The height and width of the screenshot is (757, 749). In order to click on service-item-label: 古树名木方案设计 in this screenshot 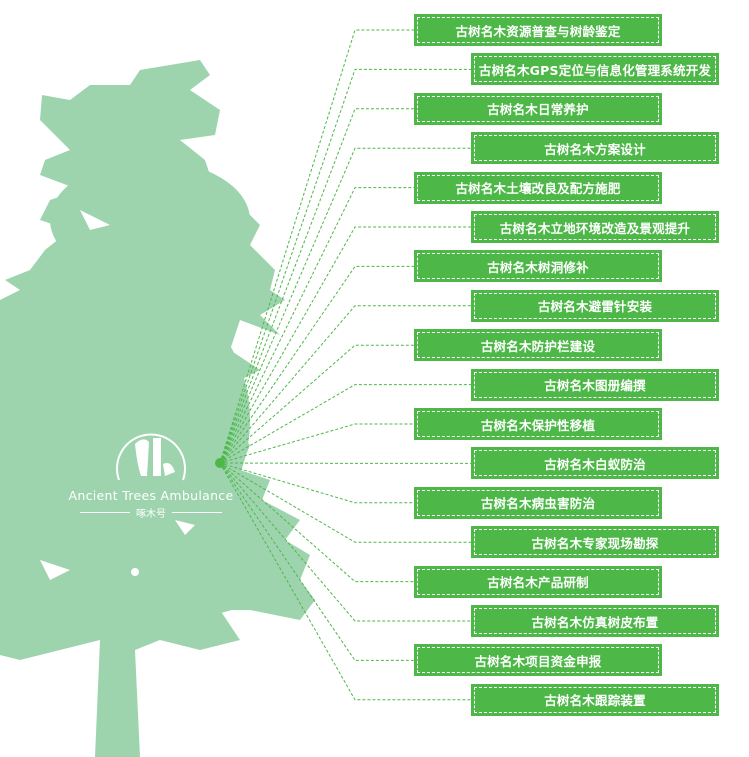, I will do `click(595, 148)`.